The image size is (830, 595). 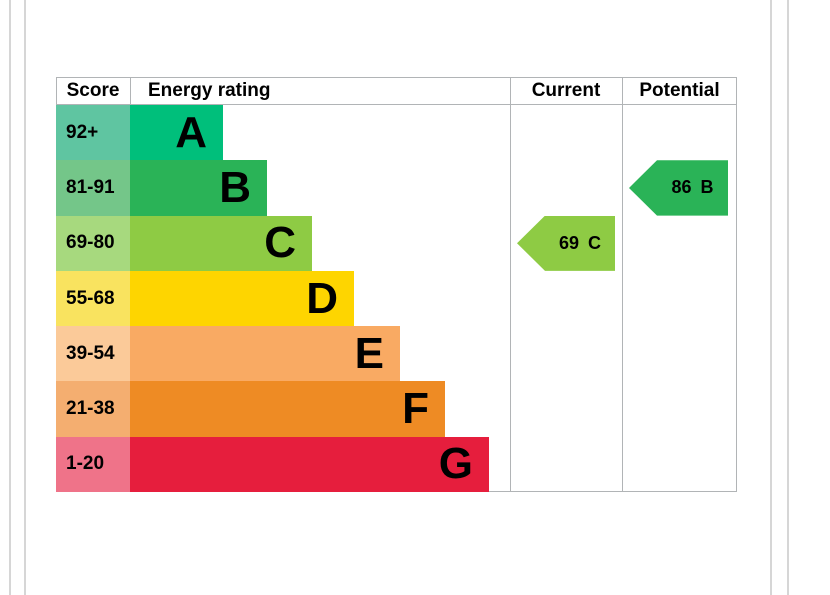 I want to click on band-row-a: 92+ A, so click(x=283, y=133).